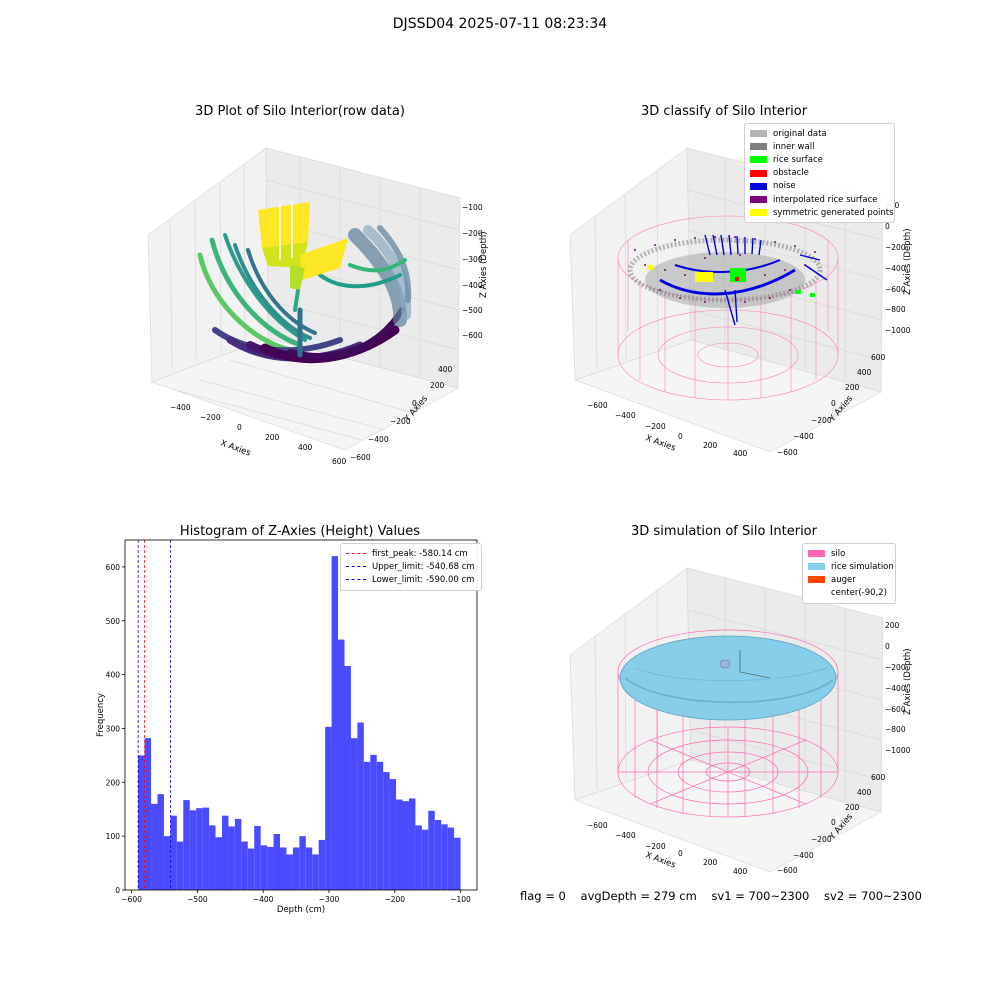  Describe the element at coordinates (472, 285) in the screenshot. I see `raw-ztick: −400` at that location.